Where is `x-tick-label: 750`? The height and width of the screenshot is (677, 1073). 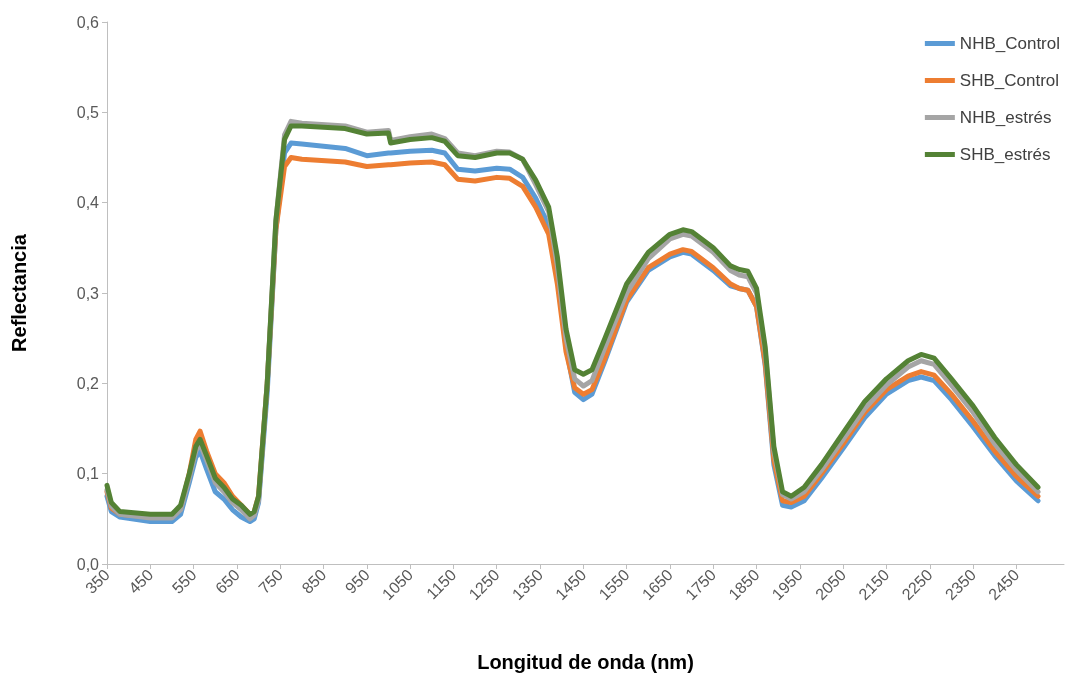 x-tick-label: 750 is located at coordinates (271, 581).